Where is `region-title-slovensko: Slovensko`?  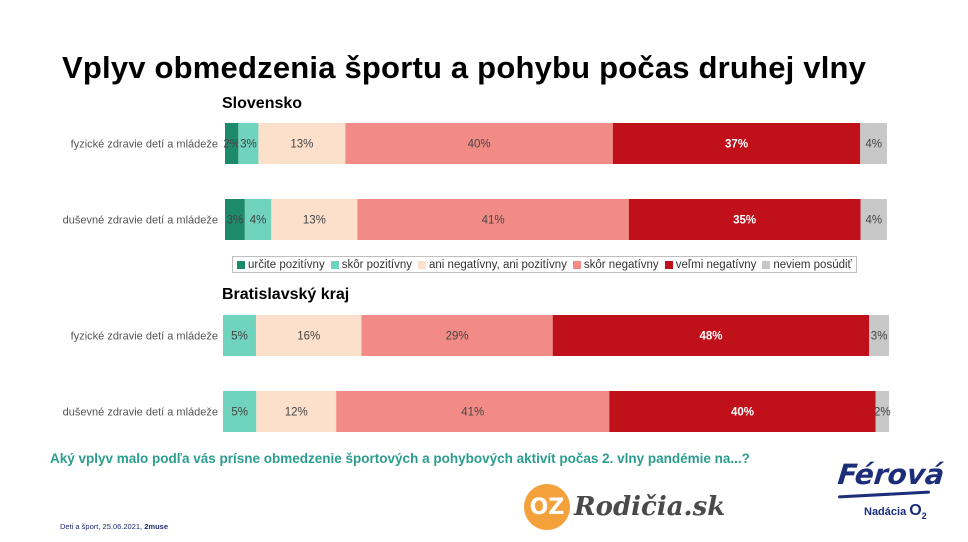 region-title-slovensko: Slovensko is located at coordinates (262, 103).